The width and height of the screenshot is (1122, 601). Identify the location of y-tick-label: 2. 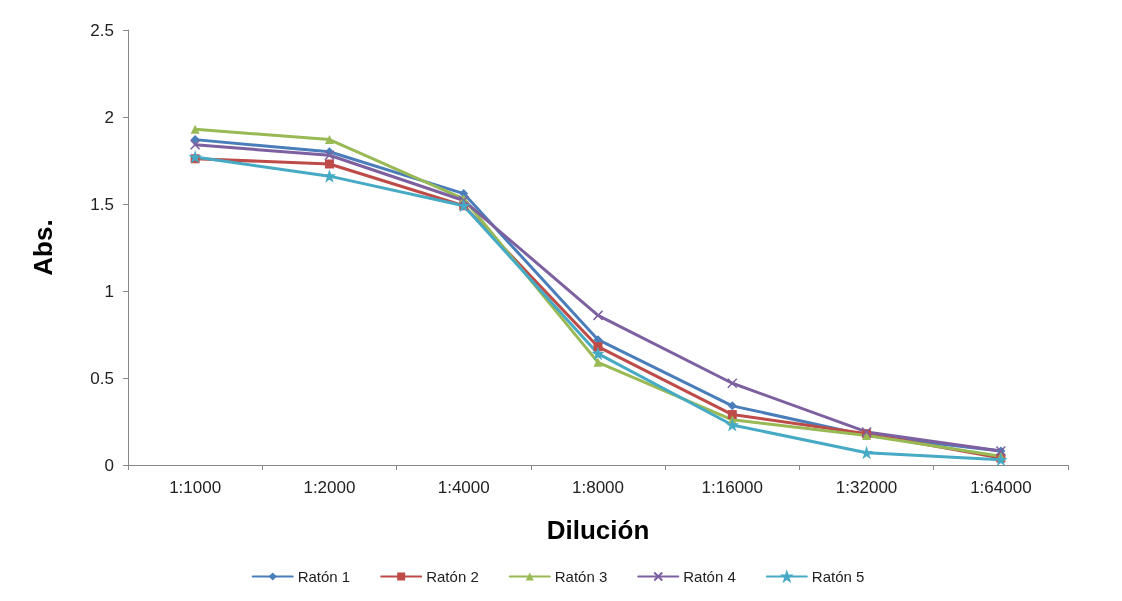
(109, 117).